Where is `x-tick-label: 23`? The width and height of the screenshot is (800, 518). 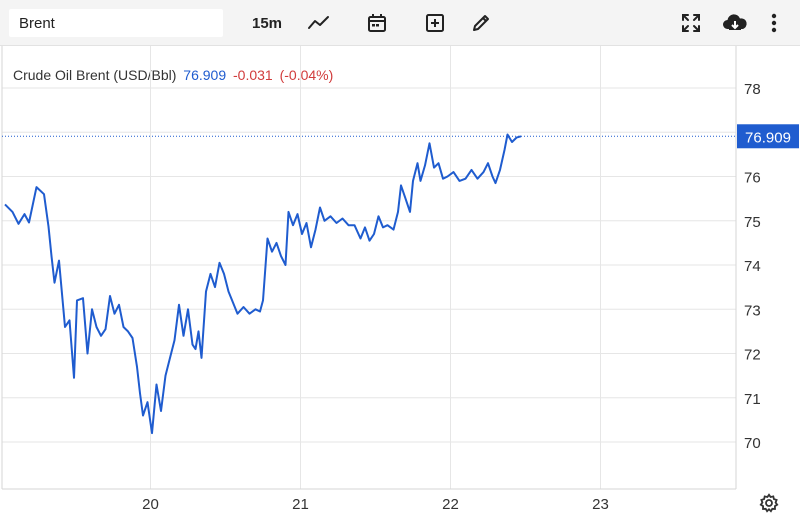
x-tick-label: 23 is located at coordinates (600, 504).